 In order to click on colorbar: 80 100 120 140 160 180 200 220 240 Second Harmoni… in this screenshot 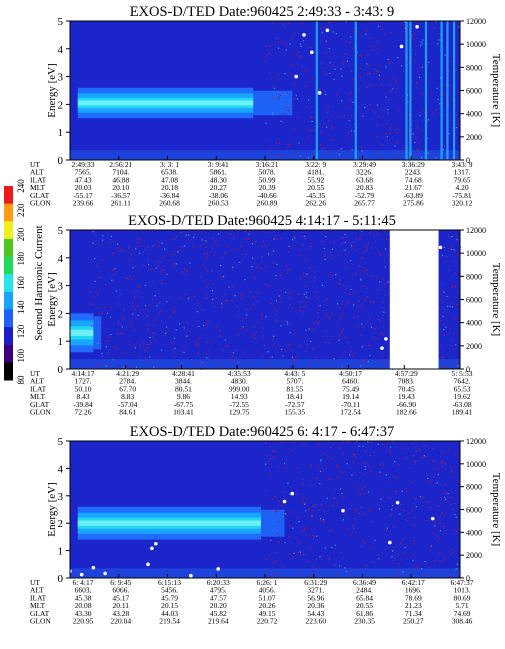, I will do `click(24, 282)`.